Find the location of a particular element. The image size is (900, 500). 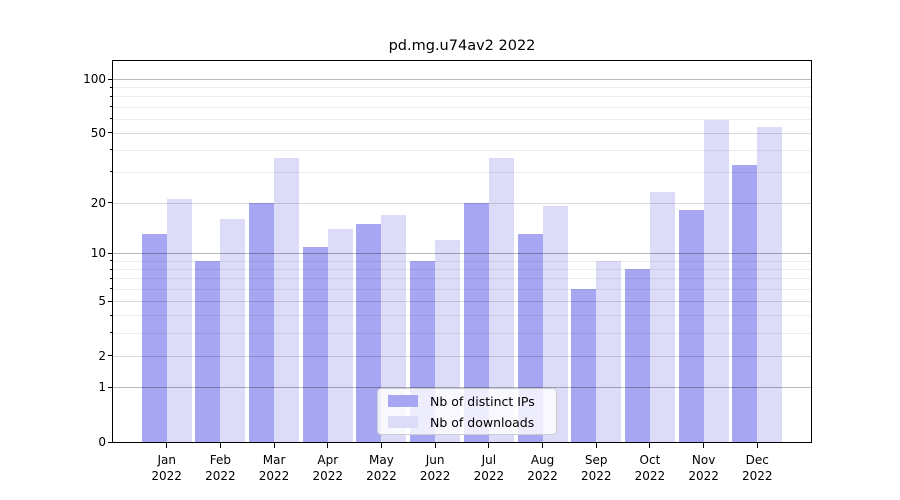

x-tick-mark-feb is located at coordinates (220, 445).